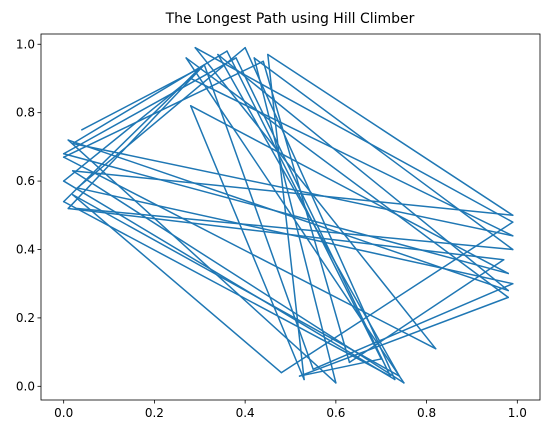 The image size is (547, 440). What do you see at coordinates (517, 413) in the screenshot?
I see `x-tick-label: 1.0` at bounding box center [517, 413].